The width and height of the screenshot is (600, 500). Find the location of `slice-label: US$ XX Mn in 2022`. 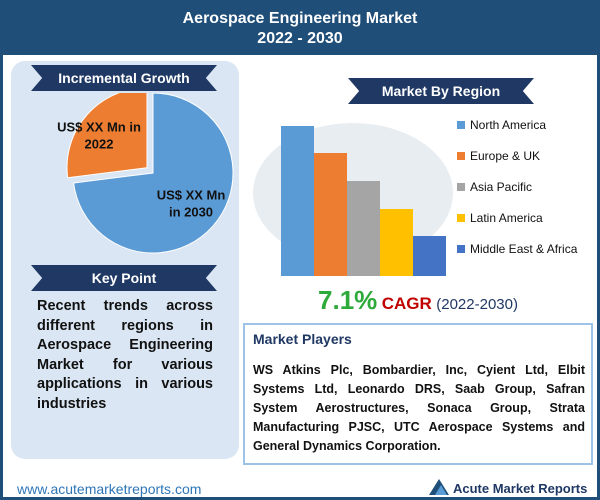

slice-label: US$ XX Mn in 2022 is located at coordinates (99, 135).